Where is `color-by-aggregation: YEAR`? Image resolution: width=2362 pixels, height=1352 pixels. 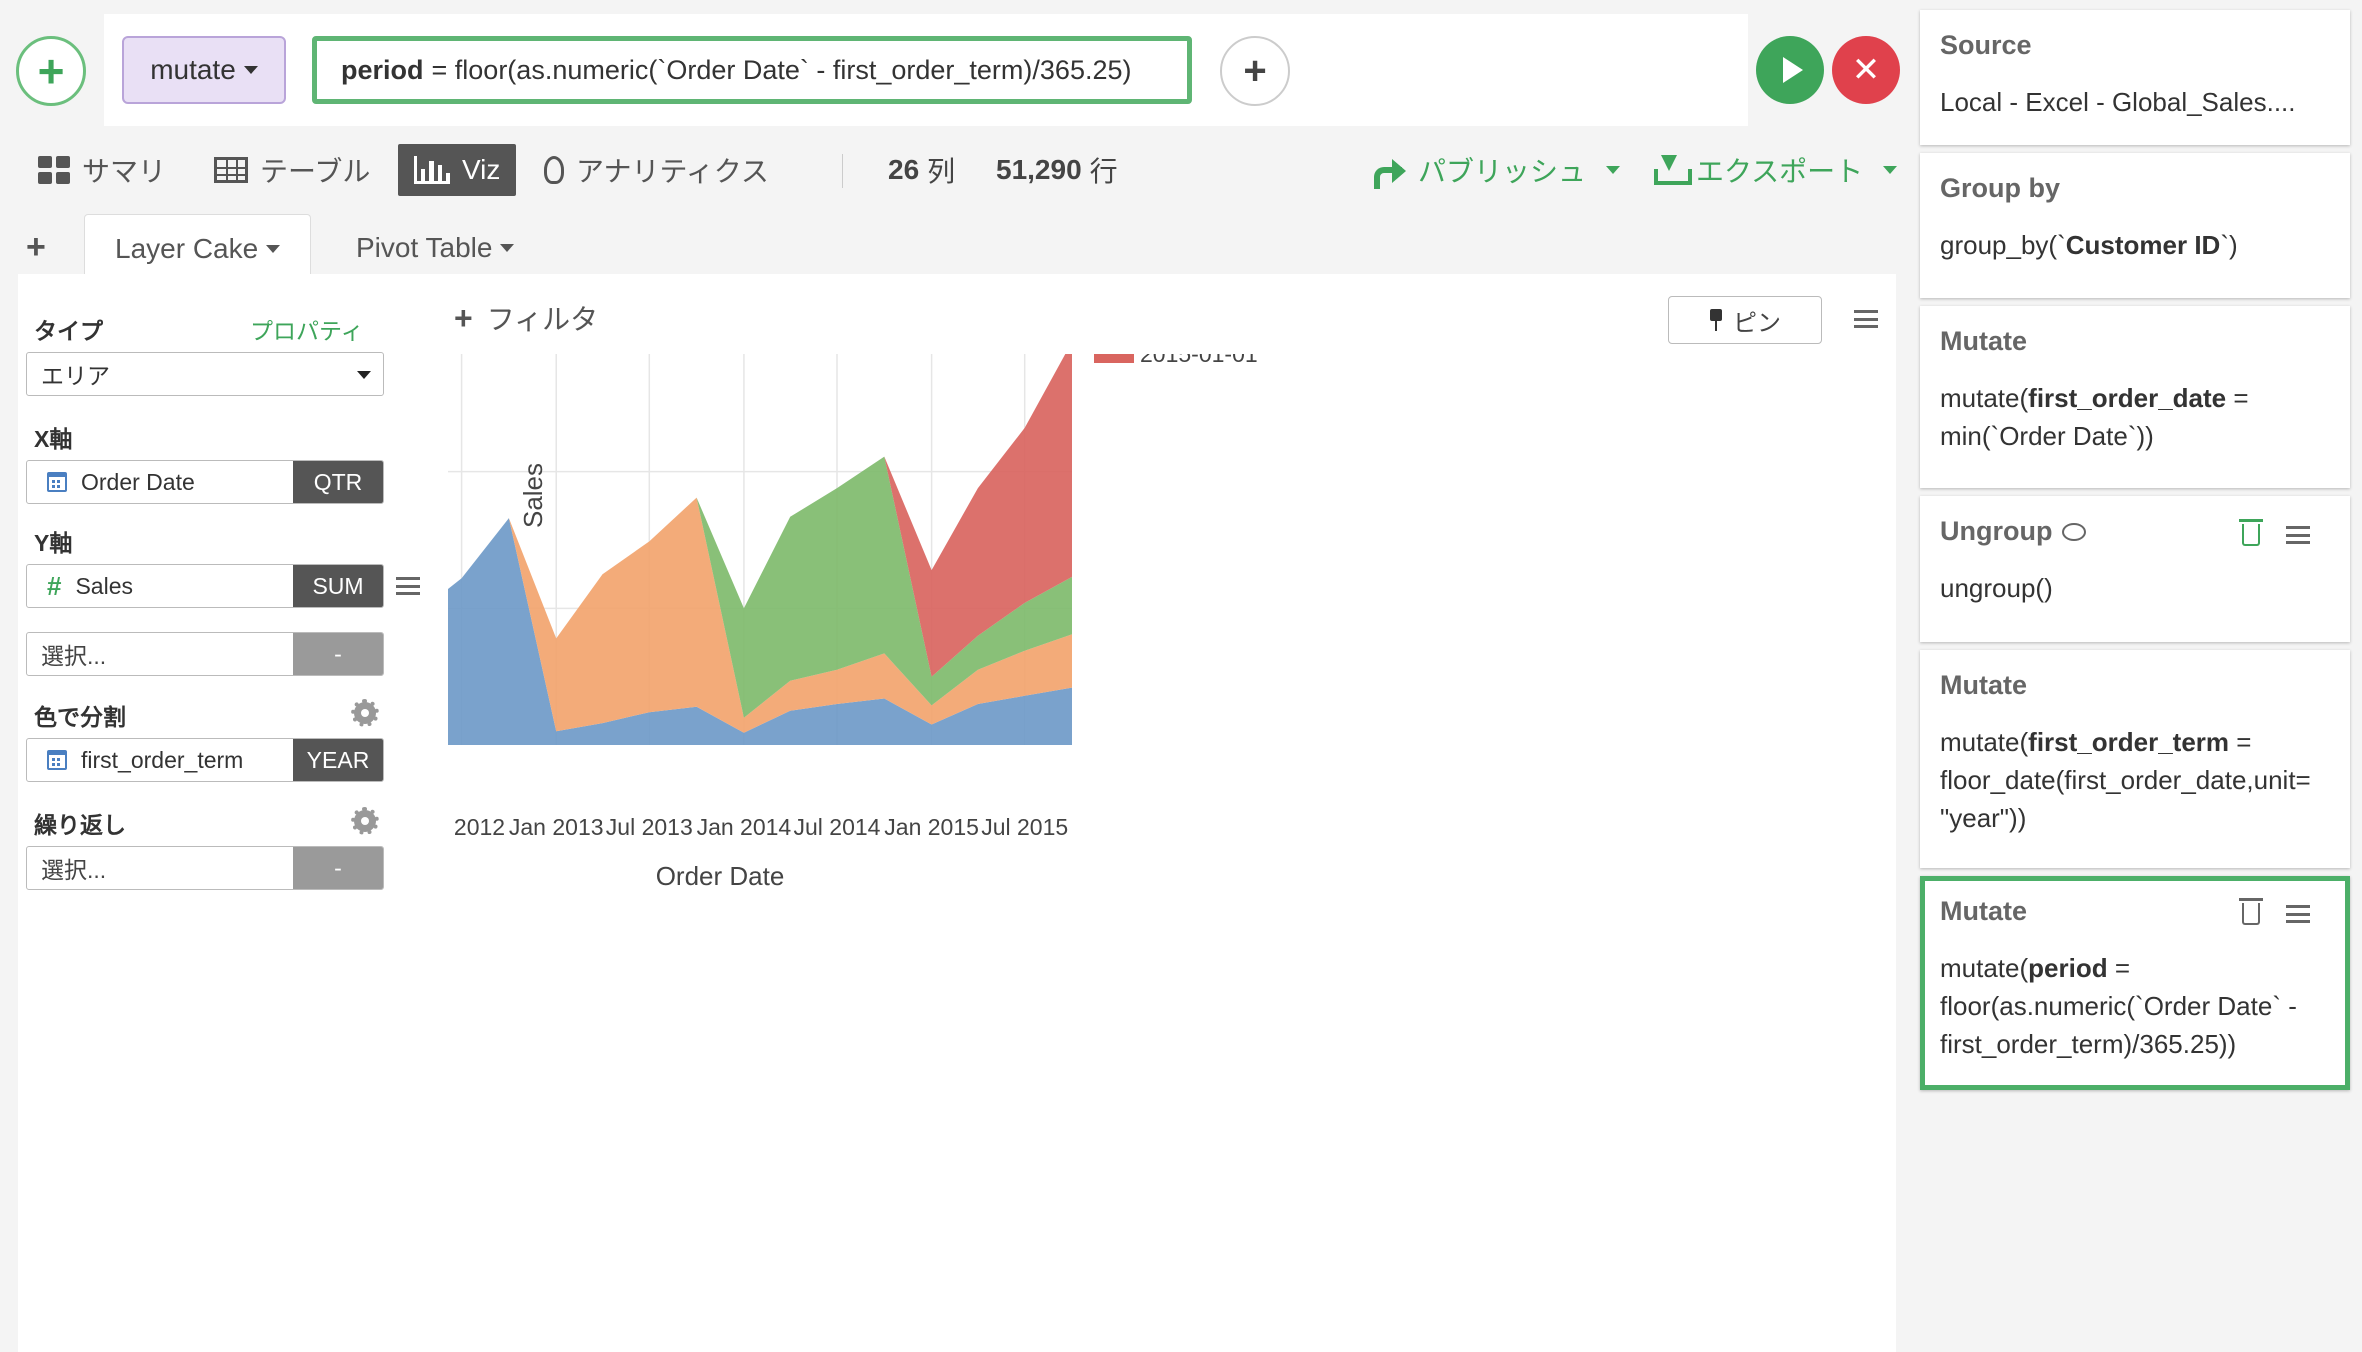
color-by-aggregation: YEAR is located at coordinates (338, 760).